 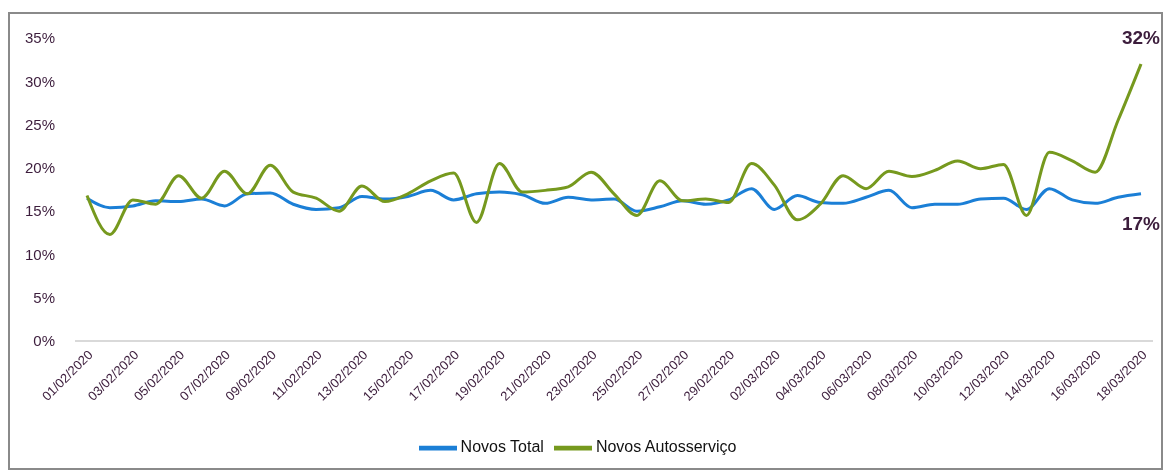 What do you see at coordinates (614, 200) in the screenshot?
I see `line-series` at bounding box center [614, 200].